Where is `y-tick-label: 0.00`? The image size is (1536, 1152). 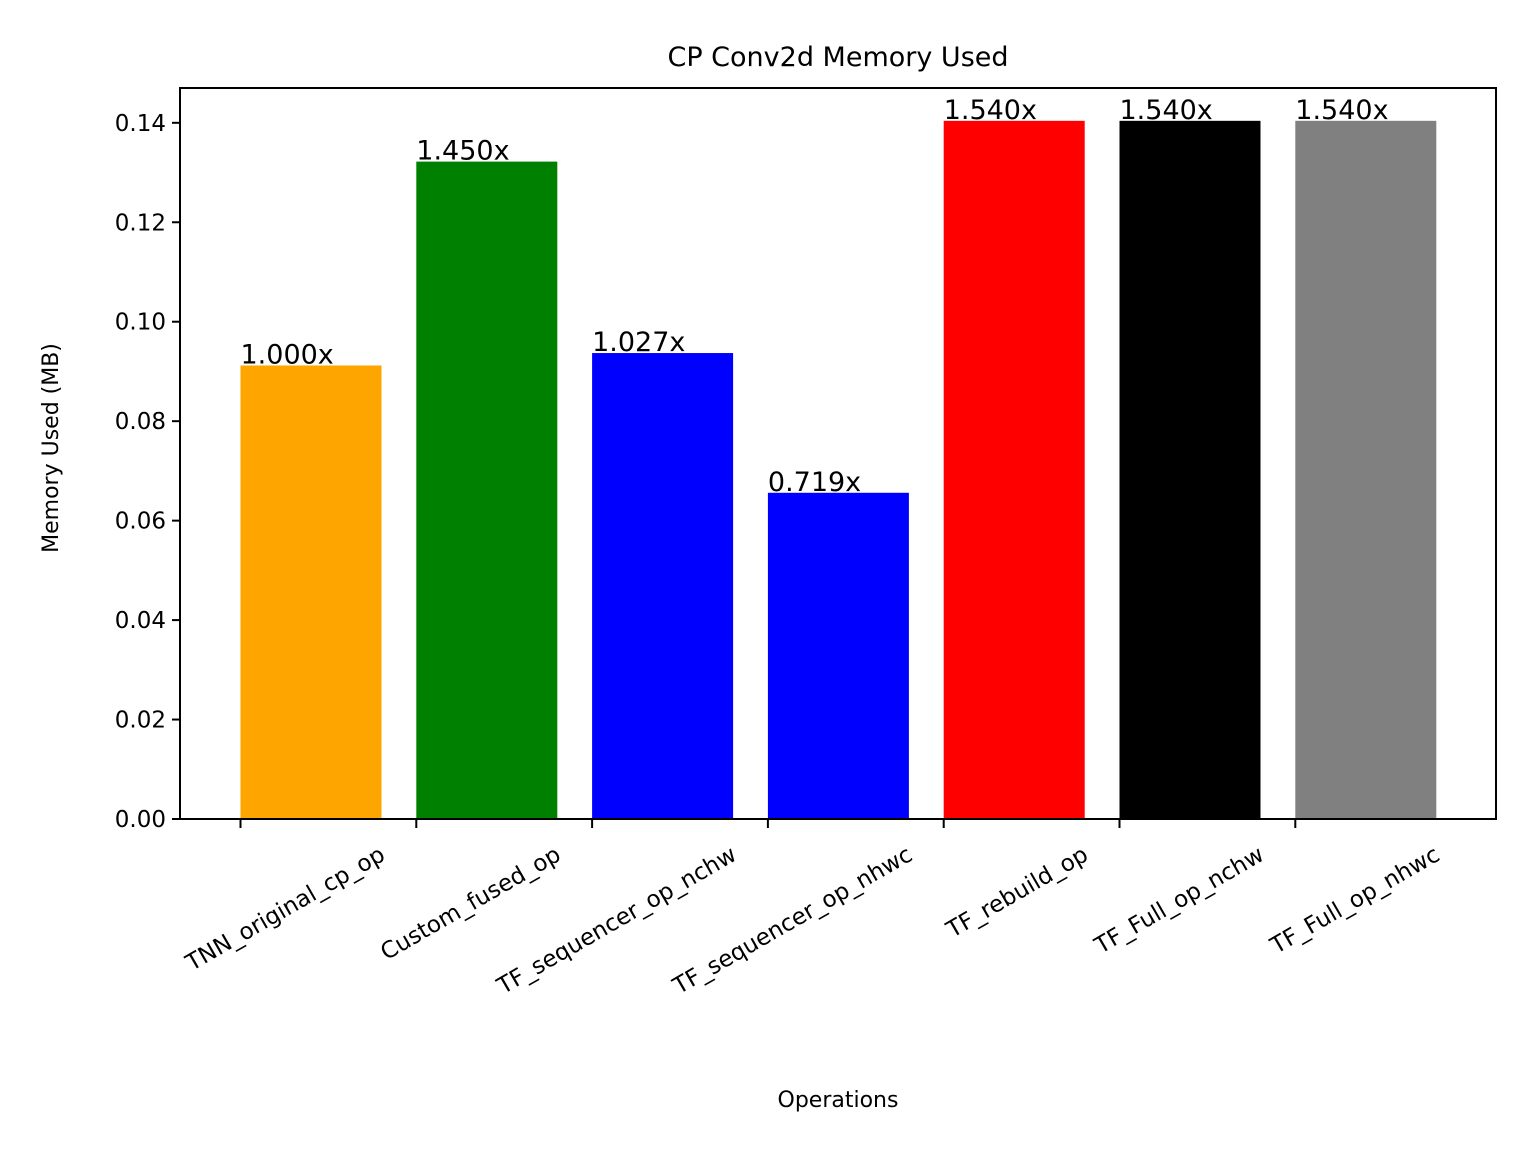
y-tick-label: 0.00 is located at coordinates (140, 820).